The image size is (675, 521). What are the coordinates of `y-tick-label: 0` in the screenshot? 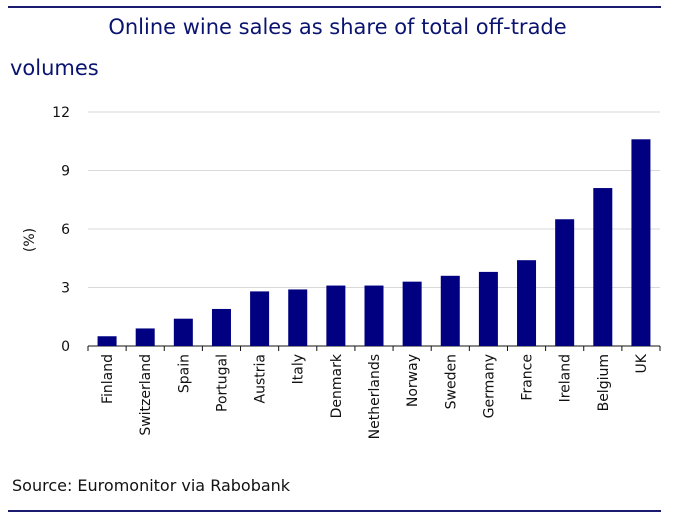 It's located at (65, 347).